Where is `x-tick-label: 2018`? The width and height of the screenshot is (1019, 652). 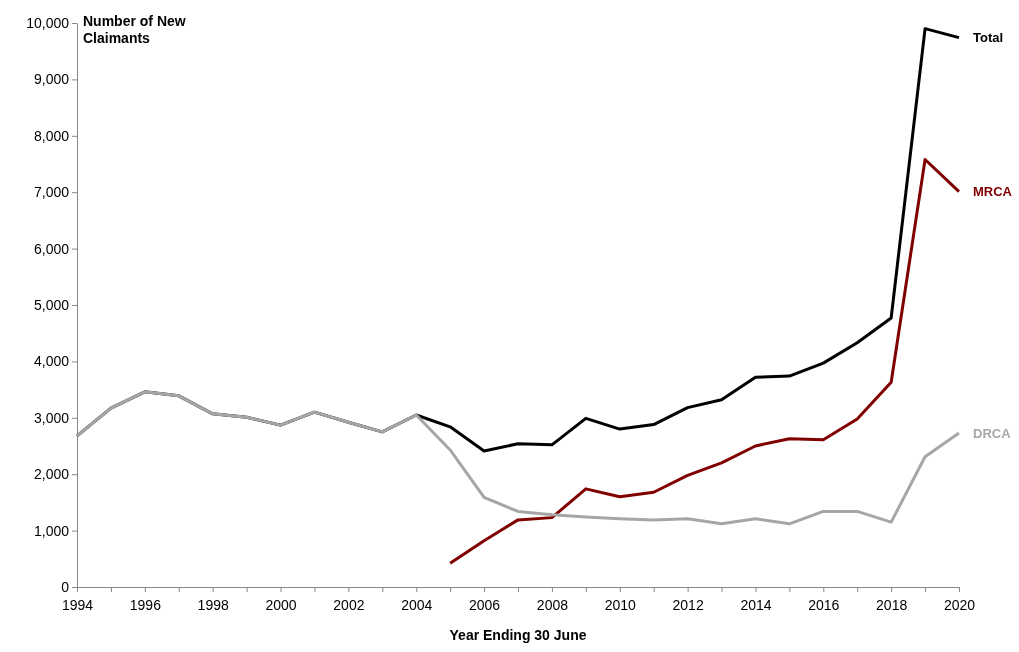 x-tick-label: 2018 is located at coordinates (892, 605).